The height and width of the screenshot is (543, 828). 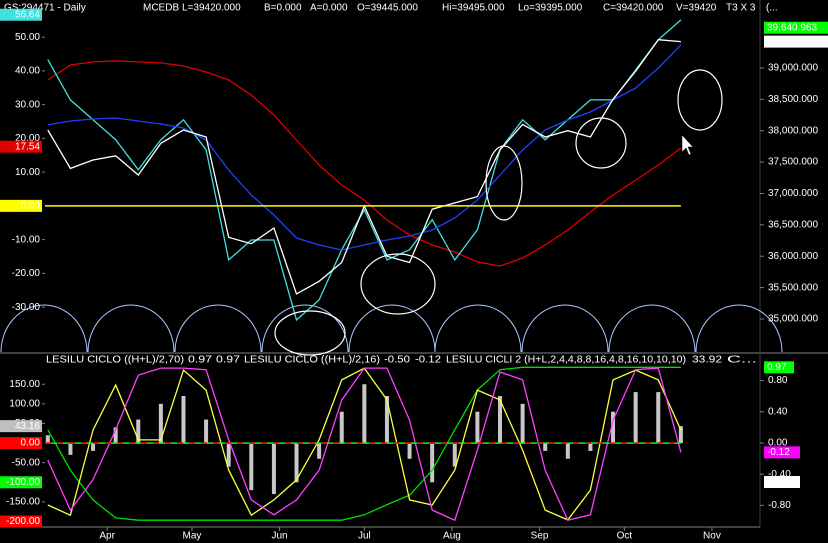 I want to click on value-box-label: 39,420.000, so click(x=792, y=41).